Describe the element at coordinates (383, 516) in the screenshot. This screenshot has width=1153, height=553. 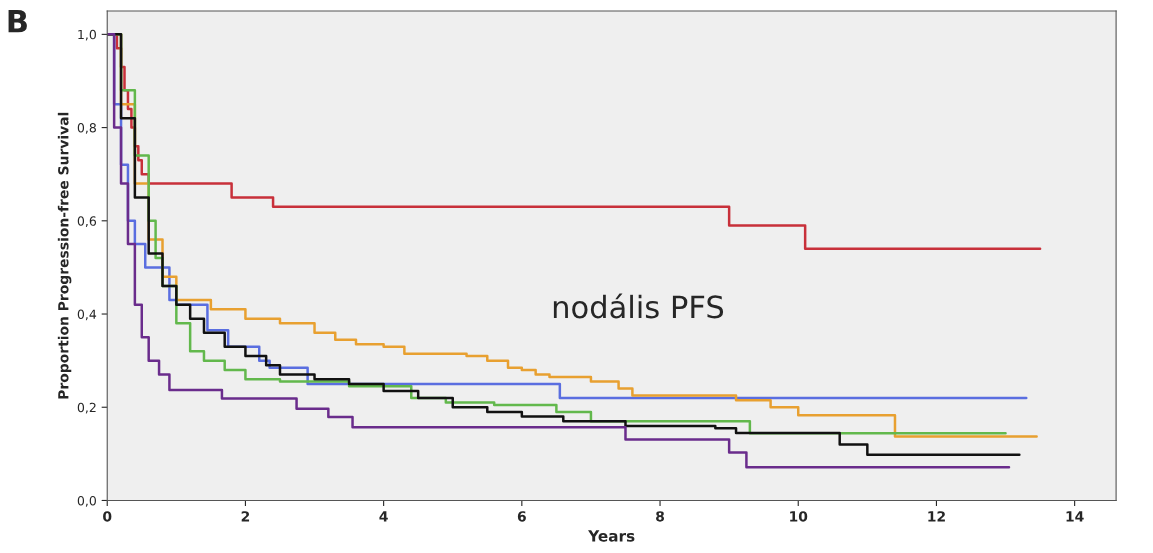
I see `x-tick-label: 4` at that location.